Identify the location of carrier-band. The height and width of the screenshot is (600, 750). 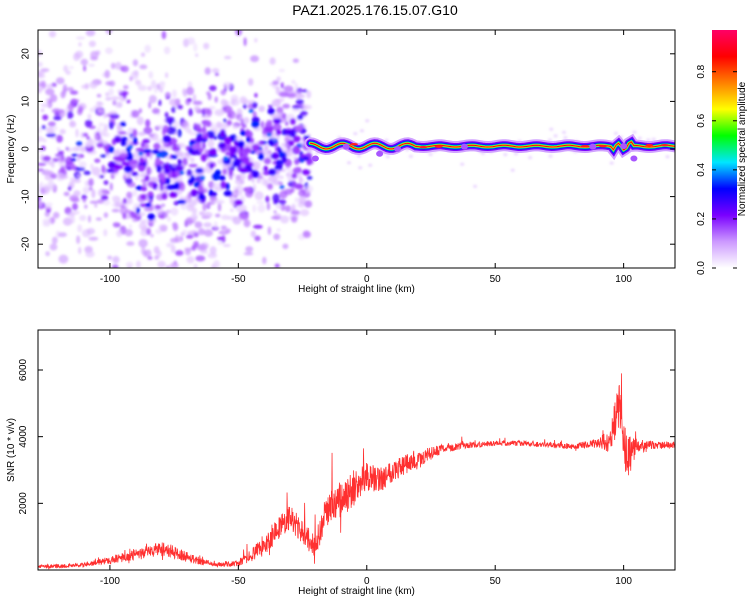
(492, 146).